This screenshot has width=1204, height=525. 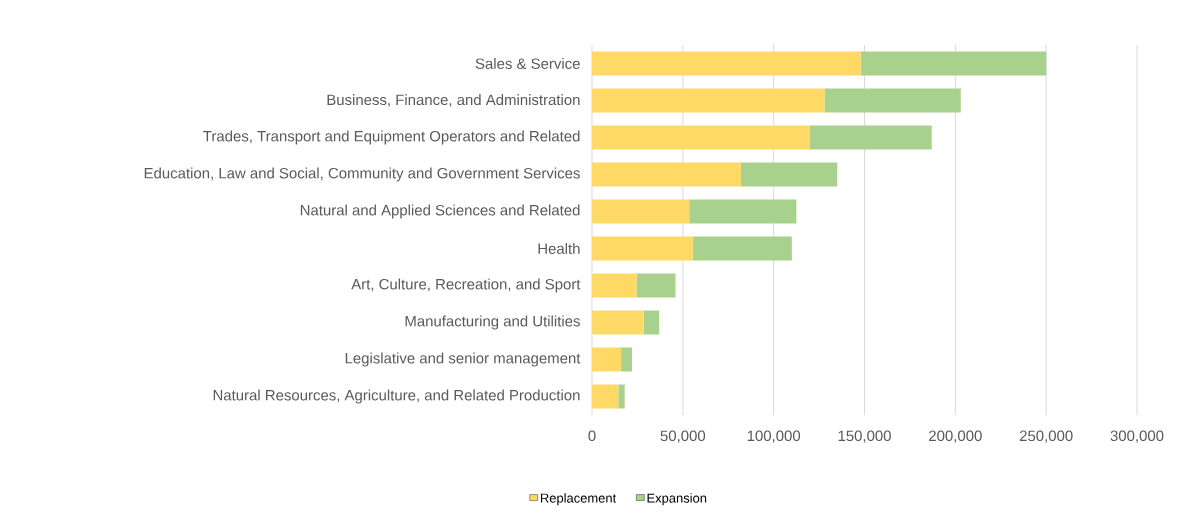 I want to click on x-tick-label: 100,000, so click(x=774, y=436).